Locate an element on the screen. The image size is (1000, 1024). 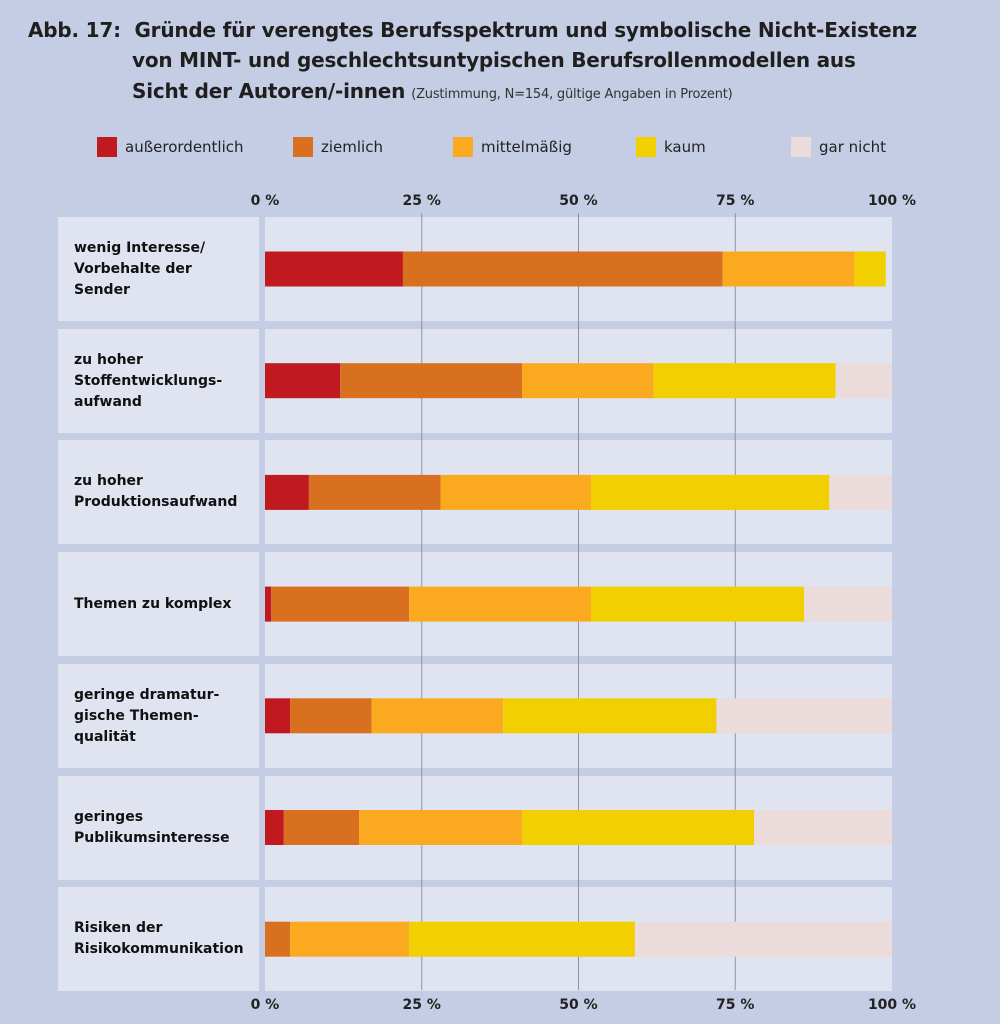
category-label: zu hoher Produktionsaufwand is located at coordinates (156, 491).